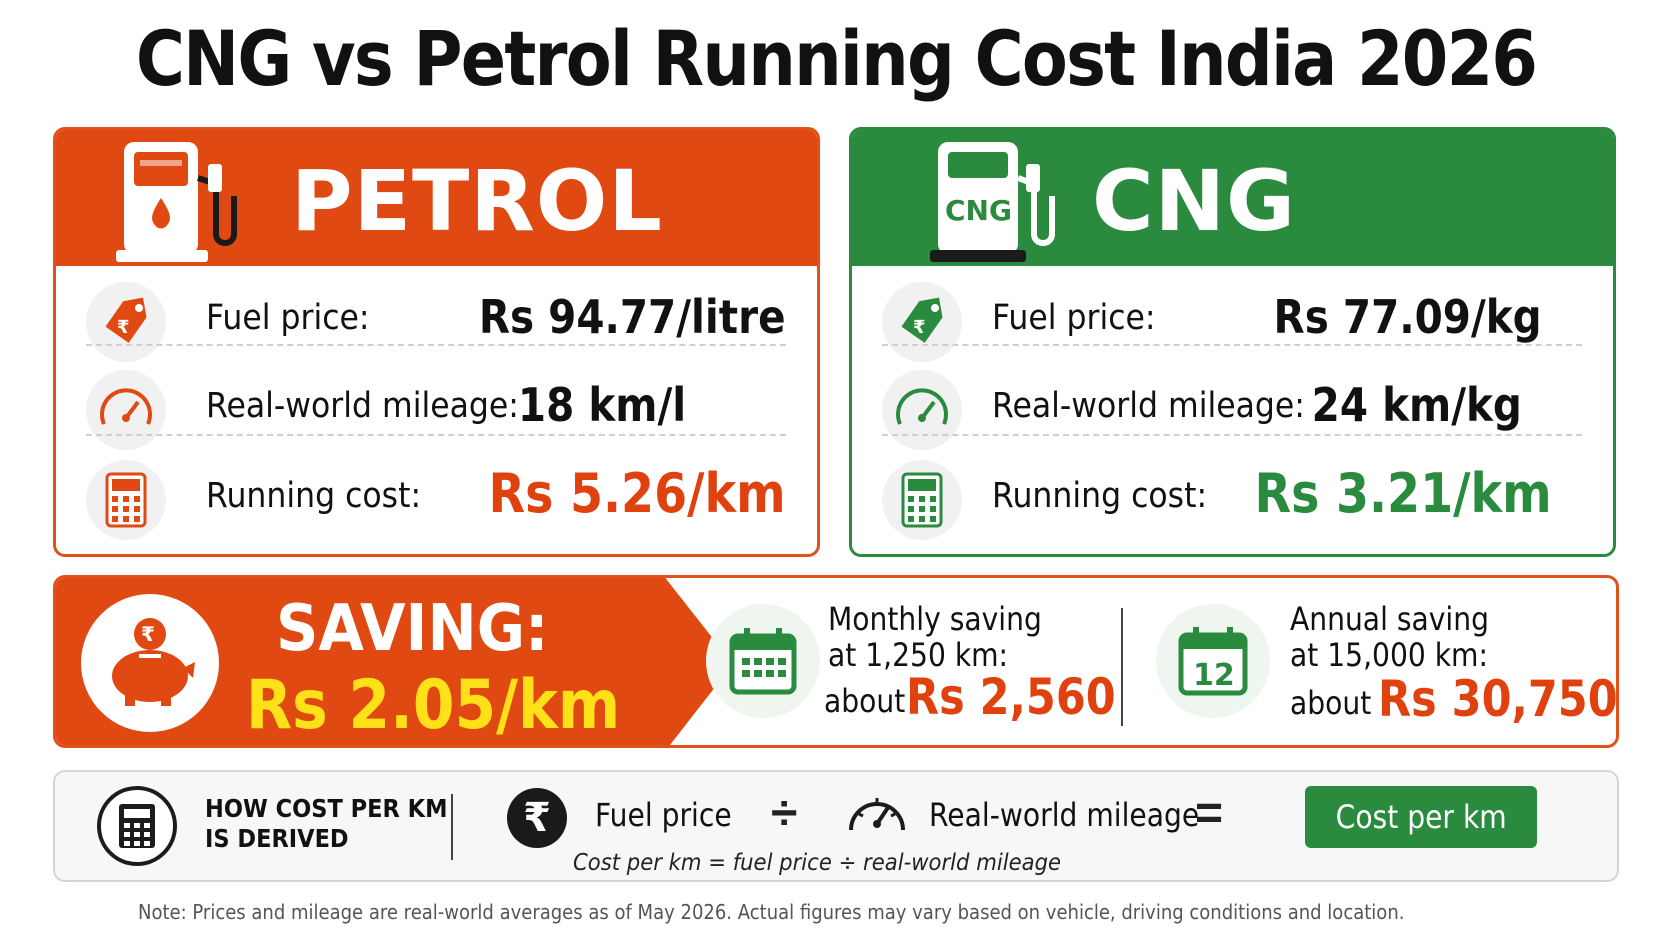 Image resolution: width=1672 pixels, height=941 pixels. I want to click on petrol-running-cost-row: Running cost: Rs 5.26/km, so click(436, 496).